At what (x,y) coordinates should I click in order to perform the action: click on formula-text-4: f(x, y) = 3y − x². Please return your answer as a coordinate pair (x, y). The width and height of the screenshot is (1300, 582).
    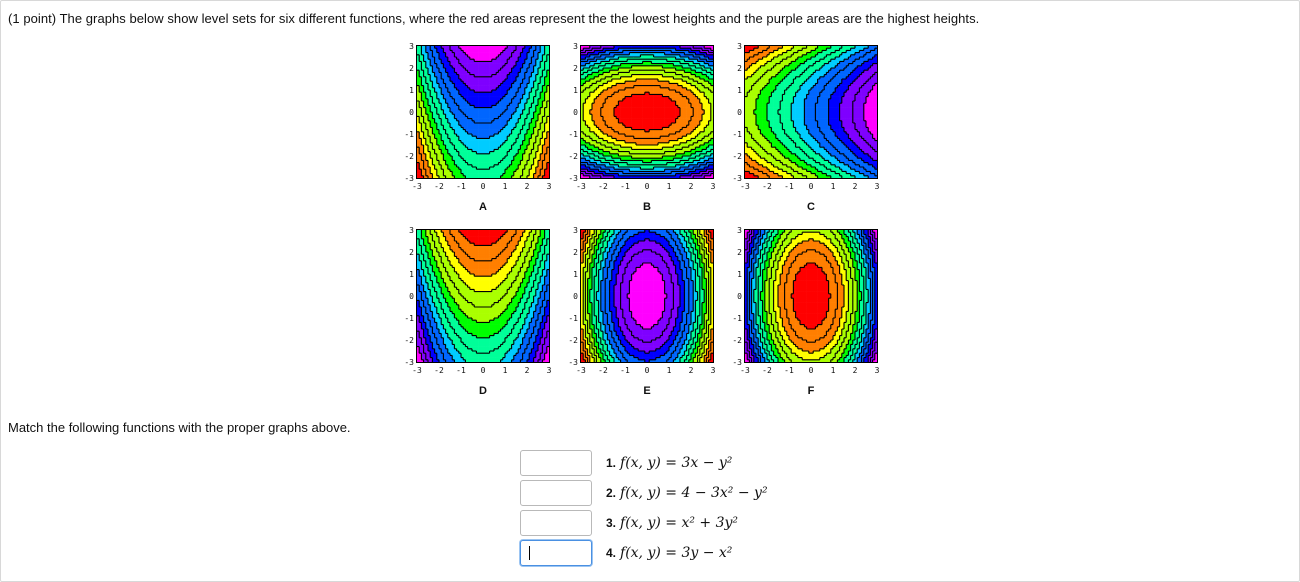
    Looking at the image, I should click on (676, 553).